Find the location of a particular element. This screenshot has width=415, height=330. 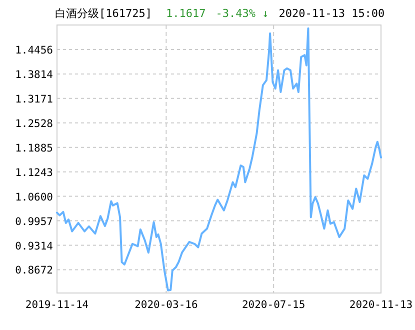

text: 1.1617 is located at coordinates (186, 13).